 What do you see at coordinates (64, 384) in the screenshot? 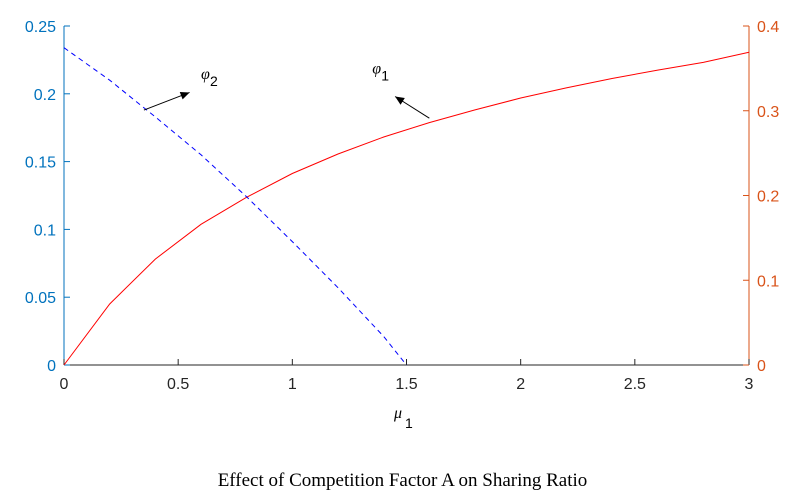
I see `x-tick-label: 0` at bounding box center [64, 384].